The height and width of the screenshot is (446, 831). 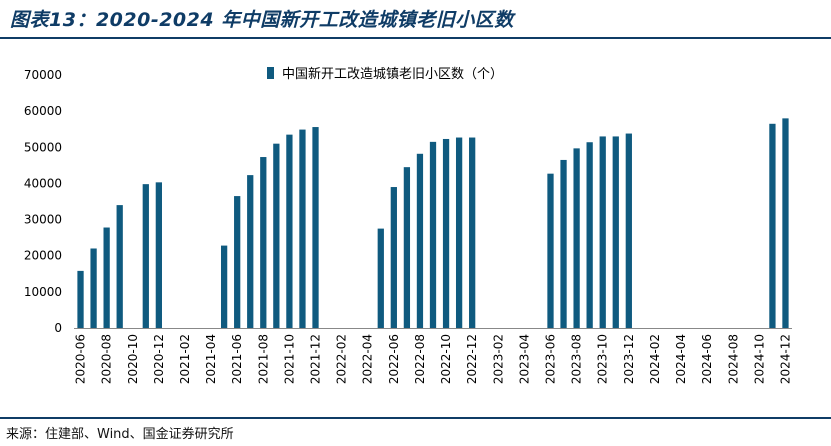 What do you see at coordinates (43, 183) in the screenshot?
I see `y-tick-label: 40000` at bounding box center [43, 183].